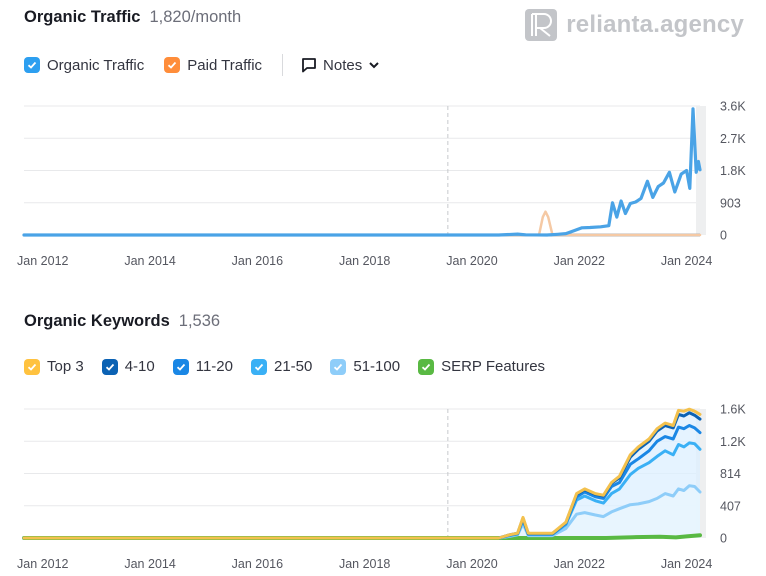 The image size is (766, 576). I want to click on y-tick-label: 1.2K, so click(733, 442).